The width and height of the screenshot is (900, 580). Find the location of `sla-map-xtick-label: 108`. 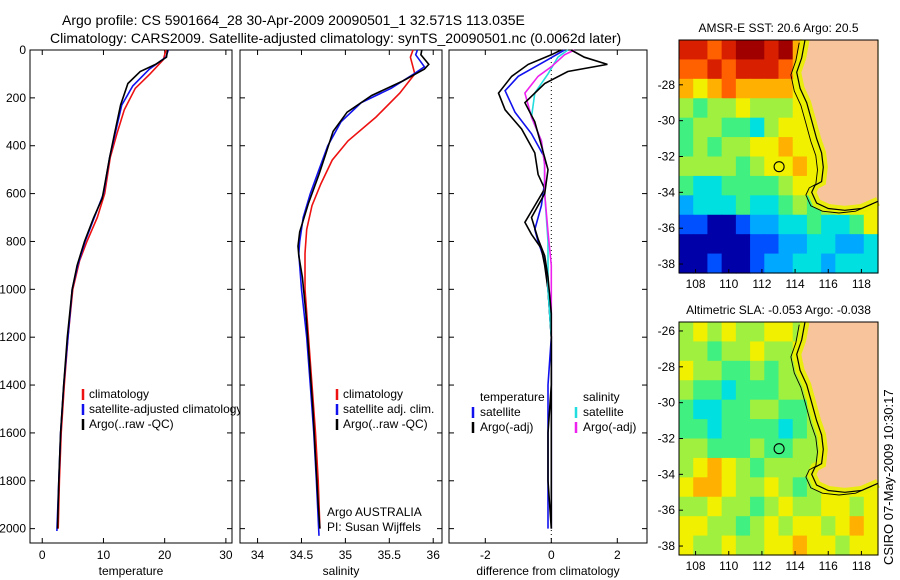

sla-map-xtick-label: 108 is located at coordinates (696, 566).